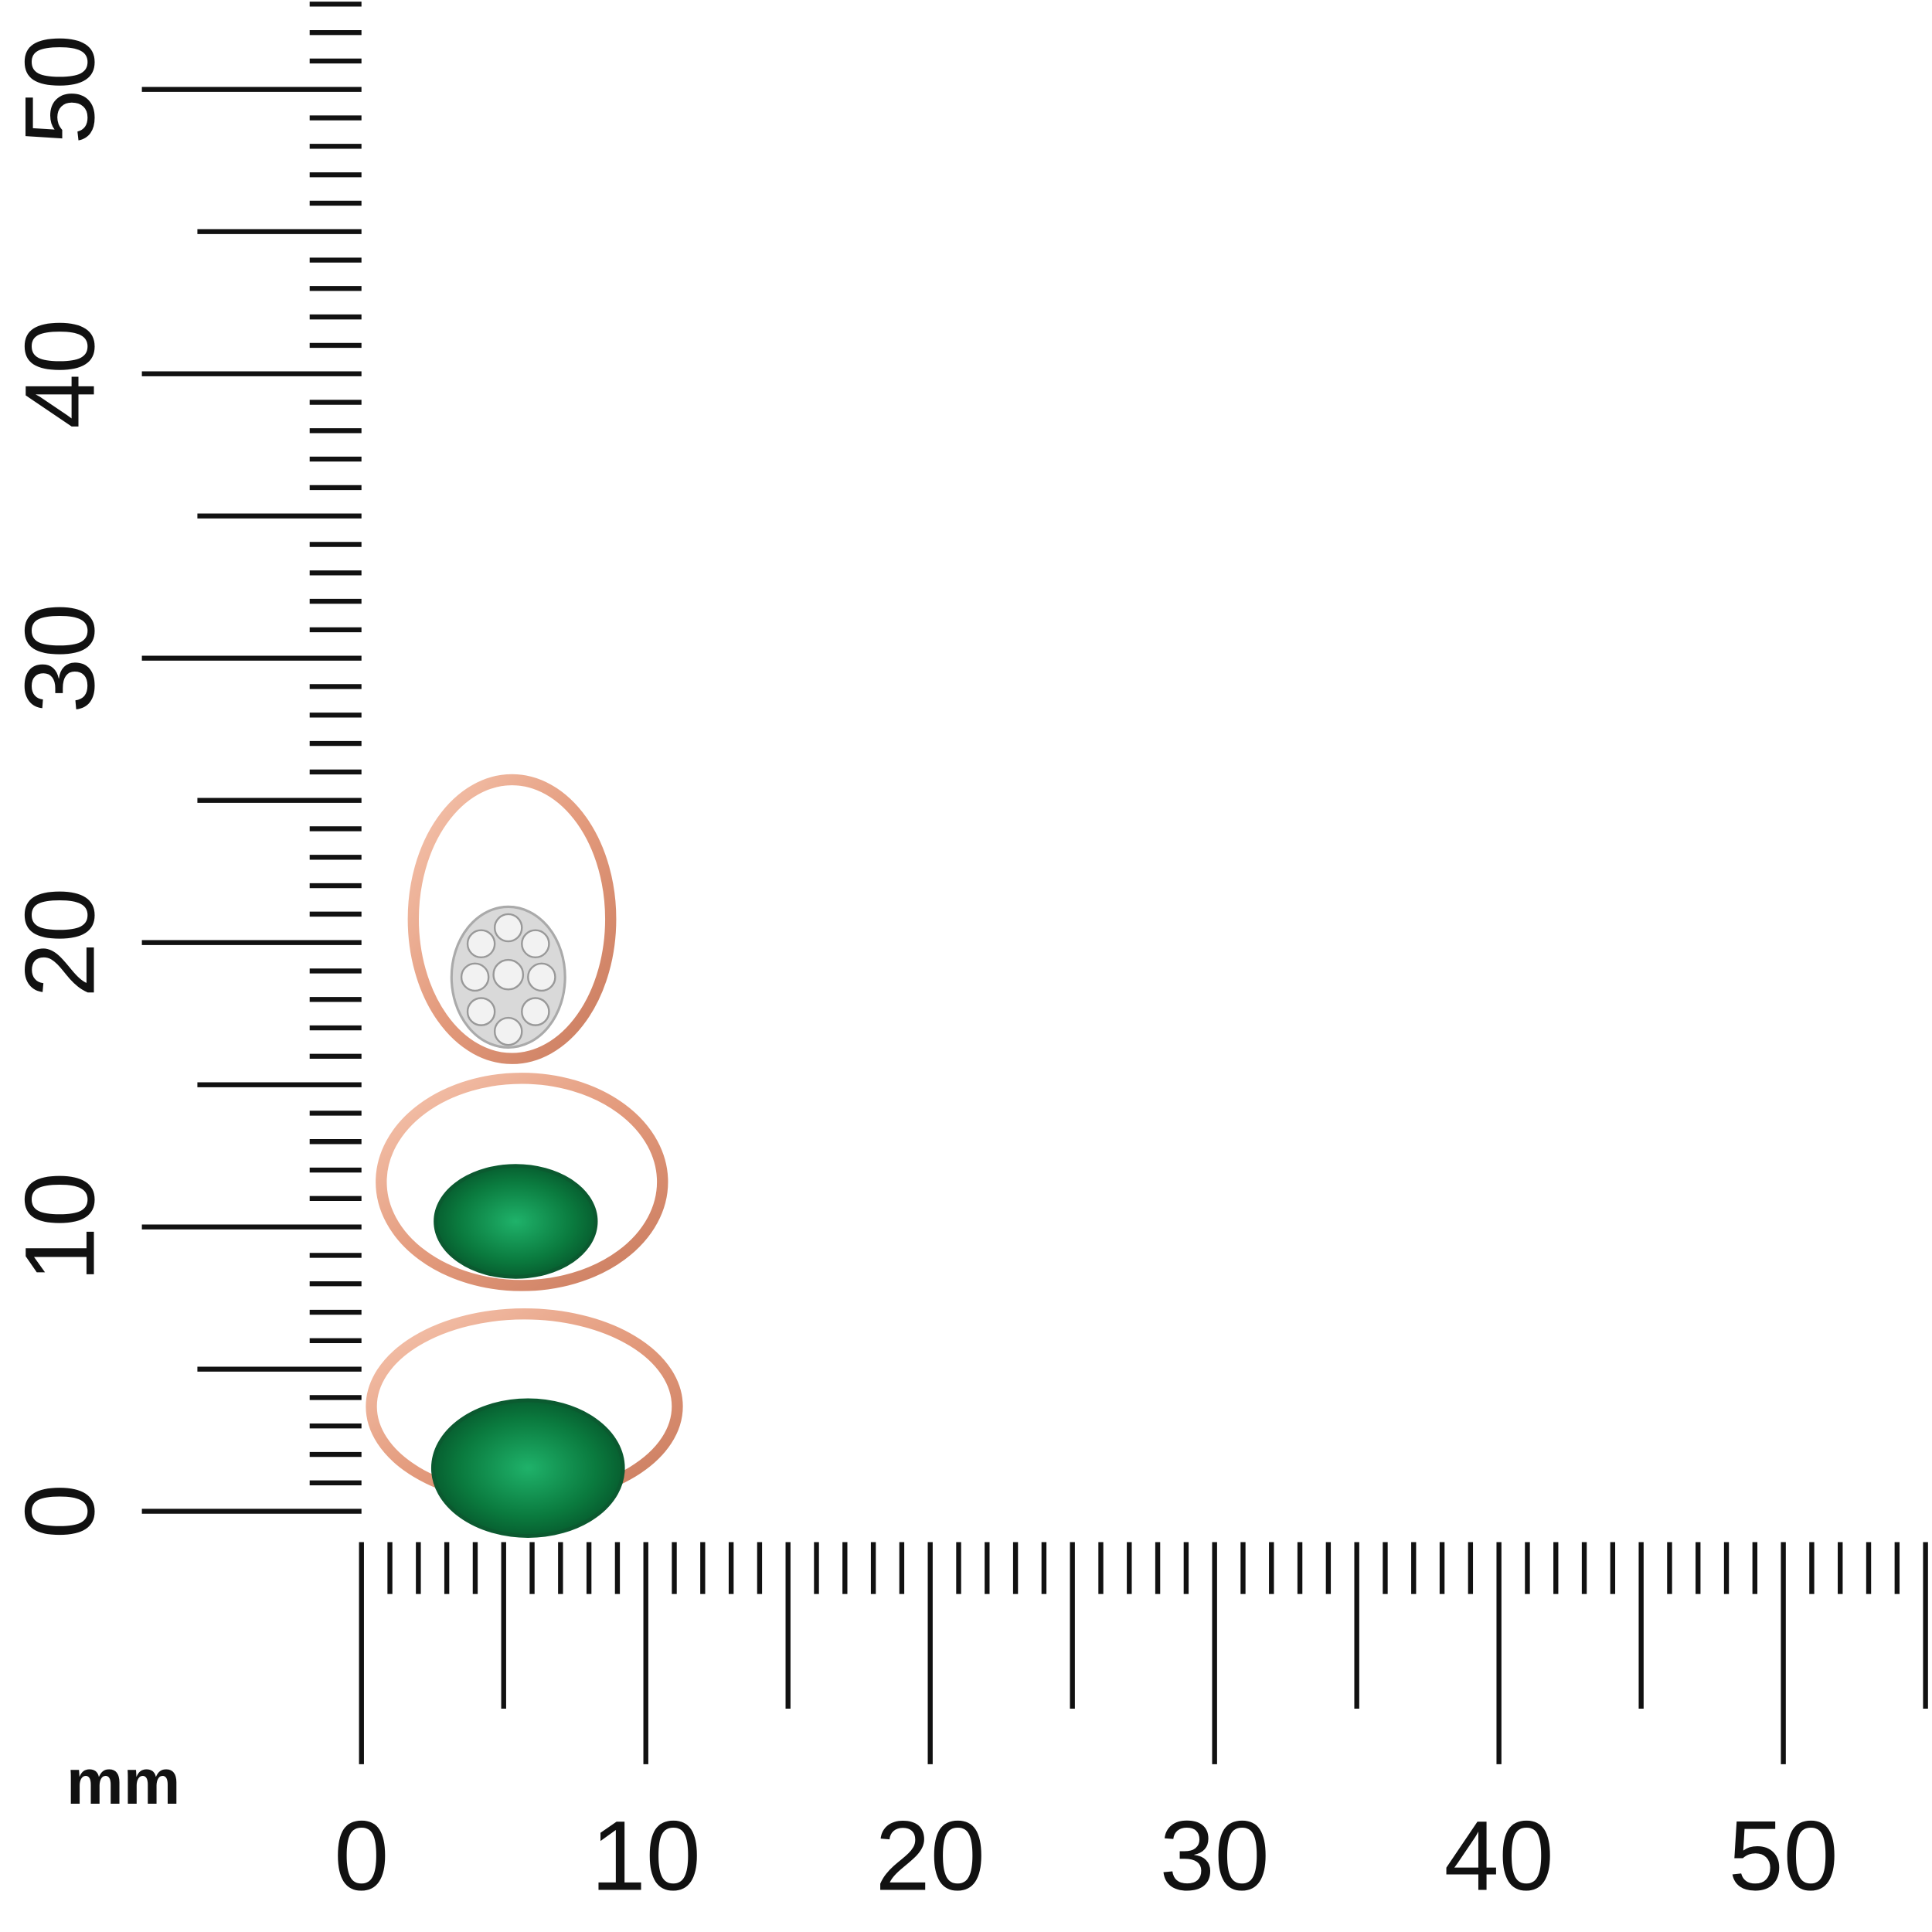  Describe the element at coordinates (516, 1221) in the screenshot. I see `emerald-small` at that location.